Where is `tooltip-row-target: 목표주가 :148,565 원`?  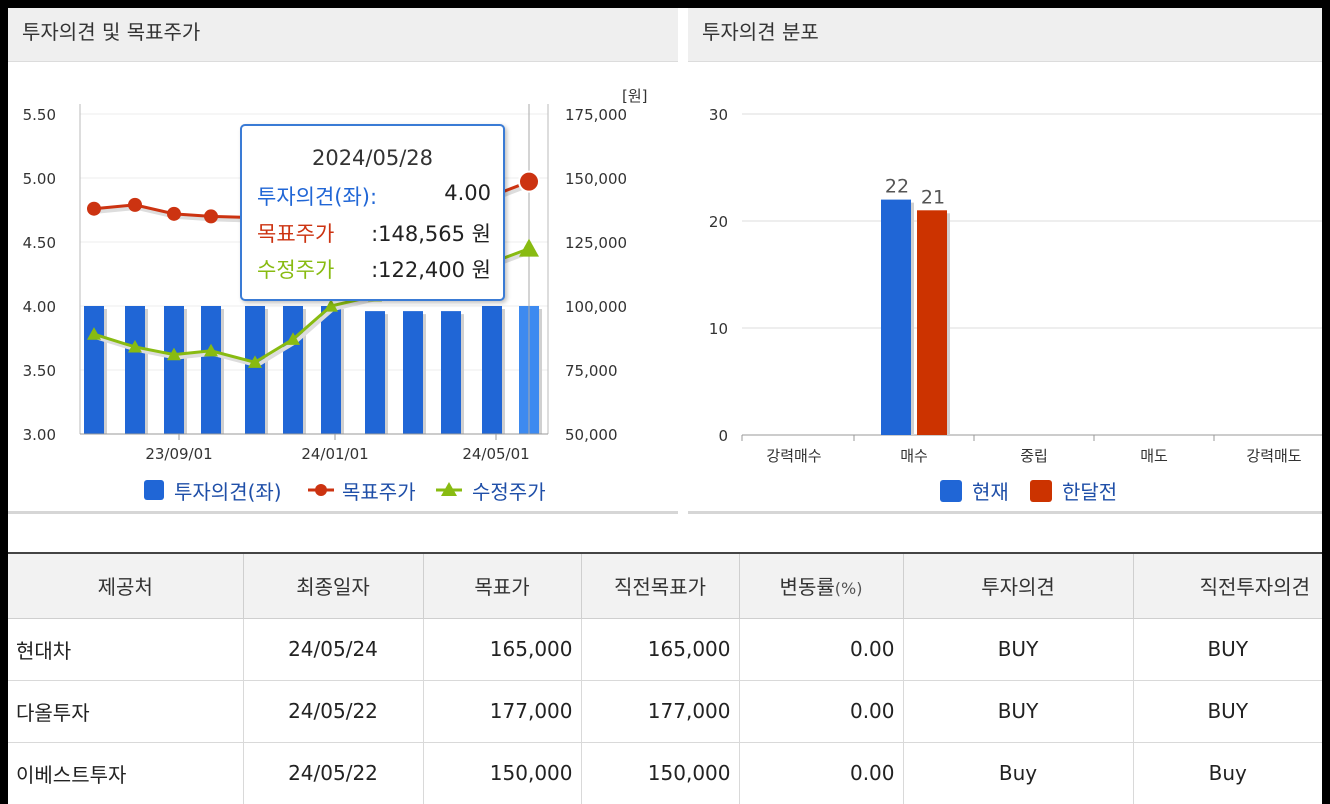 tooltip-row-target: 목표주가 :148,565 원 is located at coordinates (374, 233).